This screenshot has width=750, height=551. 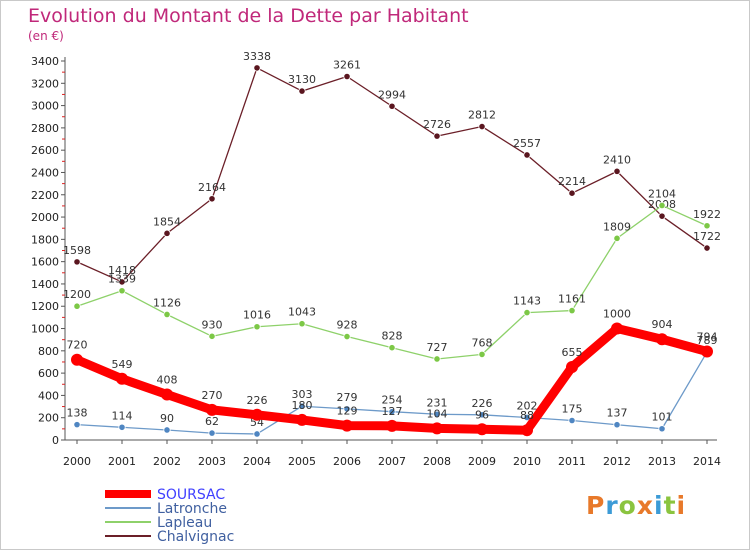 I want to click on data-label: 727, so click(x=437, y=347).